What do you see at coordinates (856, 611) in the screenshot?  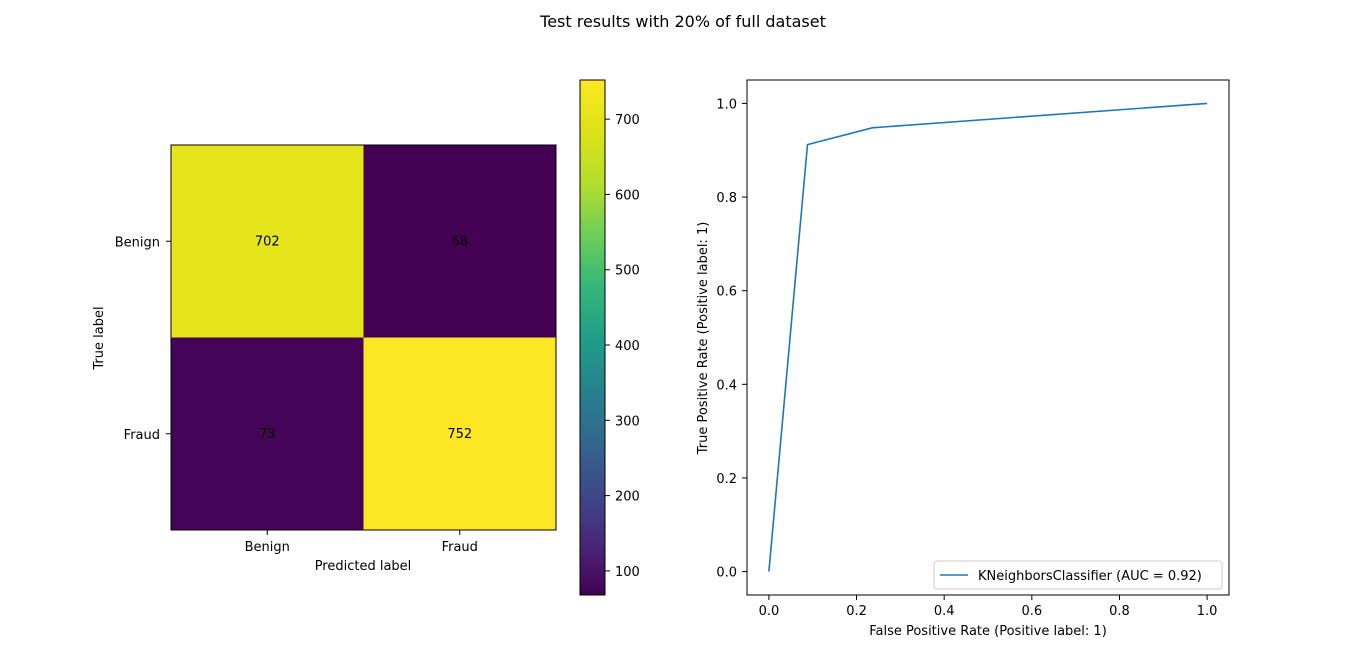 I see `roc-xtick-label: 0.2` at bounding box center [856, 611].